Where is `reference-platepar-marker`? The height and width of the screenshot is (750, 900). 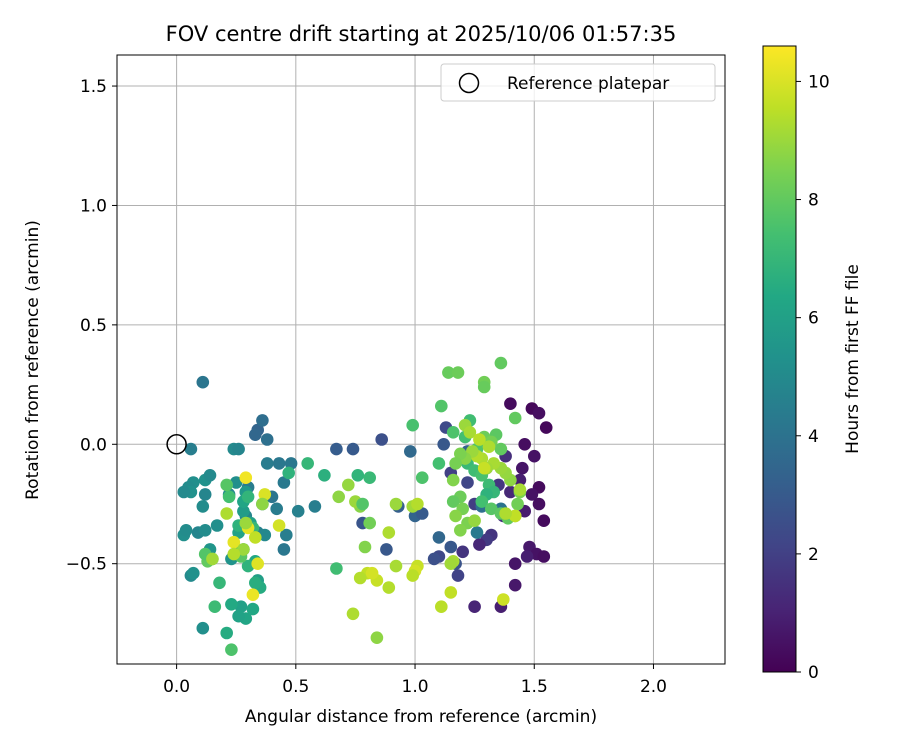
reference-platepar-marker is located at coordinates (176, 444).